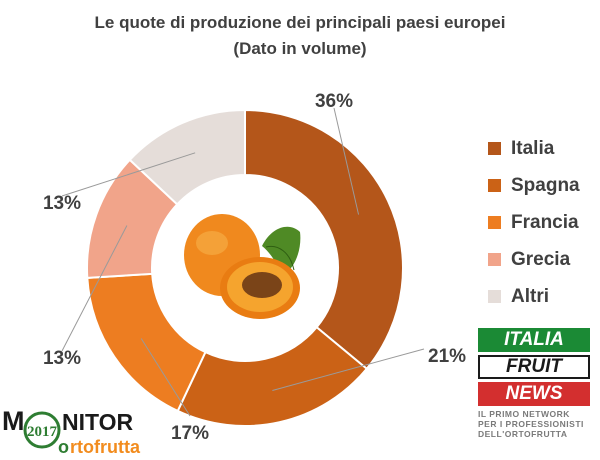 The width and height of the screenshot is (600, 460). I want to click on ifn-line-news: NEWS, so click(534, 394).